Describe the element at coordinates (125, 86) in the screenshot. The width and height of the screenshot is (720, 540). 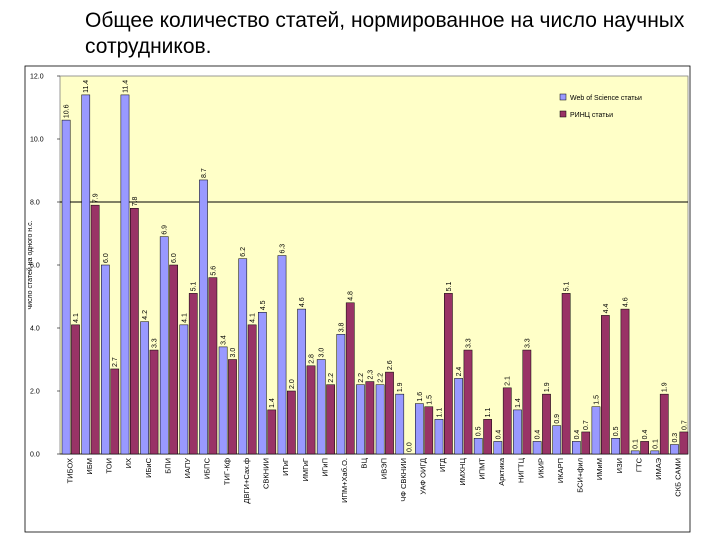
I see `data-label-wos: 11.4` at that location.